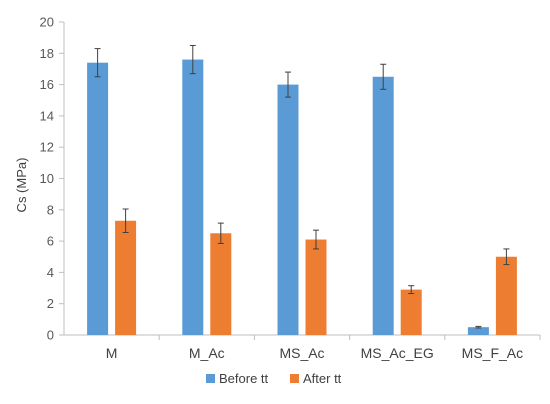 The height and width of the screenshot is (404, 550). I want to click on y-tick-label: 8, so click(50, 209).